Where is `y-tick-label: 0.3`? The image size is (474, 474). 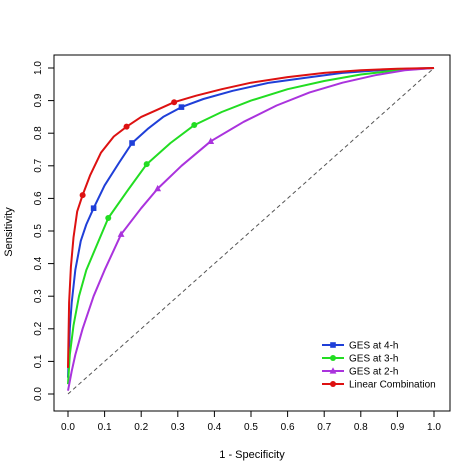
y-tick-label: 0.3 is located at coordinates (38, 296).